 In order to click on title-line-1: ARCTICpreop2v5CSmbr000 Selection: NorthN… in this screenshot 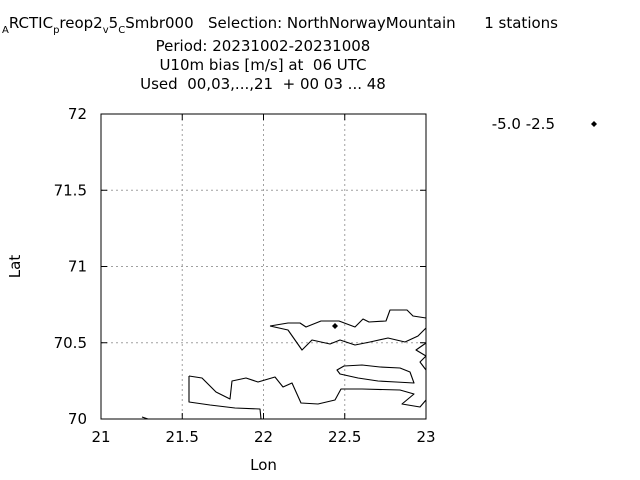, I will do `click(280, 25)`.